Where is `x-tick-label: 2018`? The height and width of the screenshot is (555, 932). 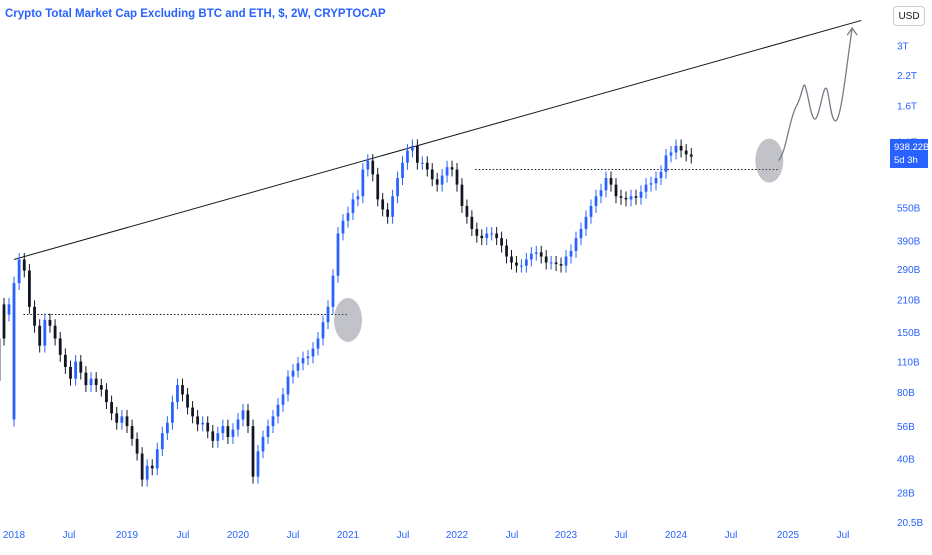 x-tick-label: 2018 is located at coordinates (14, 535).